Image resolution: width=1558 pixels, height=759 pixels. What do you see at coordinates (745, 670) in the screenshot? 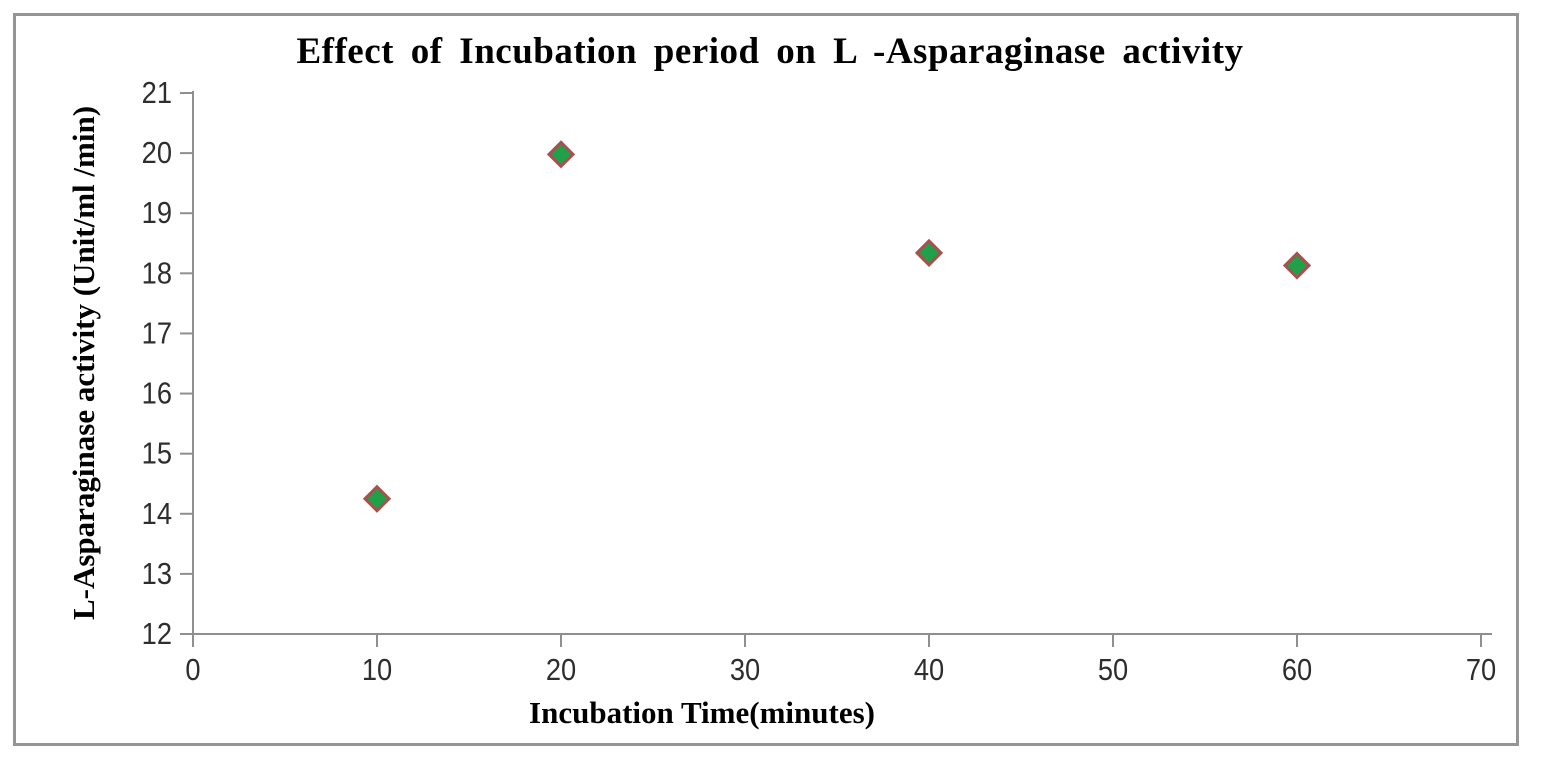
I see `x-tick-label: 30` at bounding box center [745, 670].